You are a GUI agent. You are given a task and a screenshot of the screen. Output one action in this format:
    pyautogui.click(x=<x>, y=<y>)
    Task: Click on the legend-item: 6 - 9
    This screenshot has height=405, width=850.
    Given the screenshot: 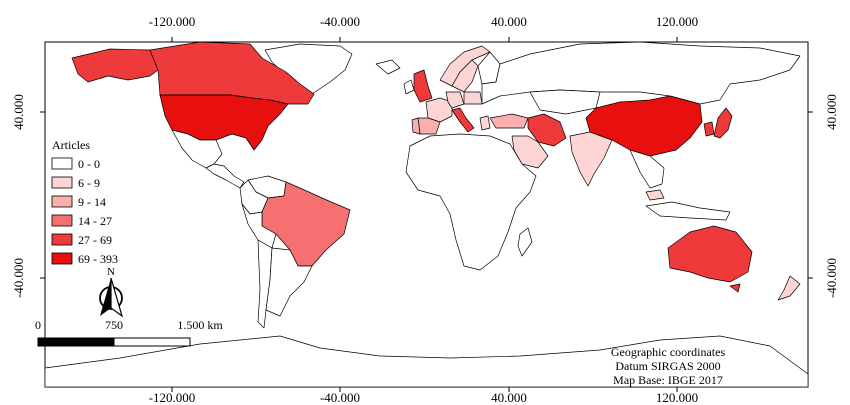 What is the action you would take?
    pyautogui.click(x=75, y=183)
    